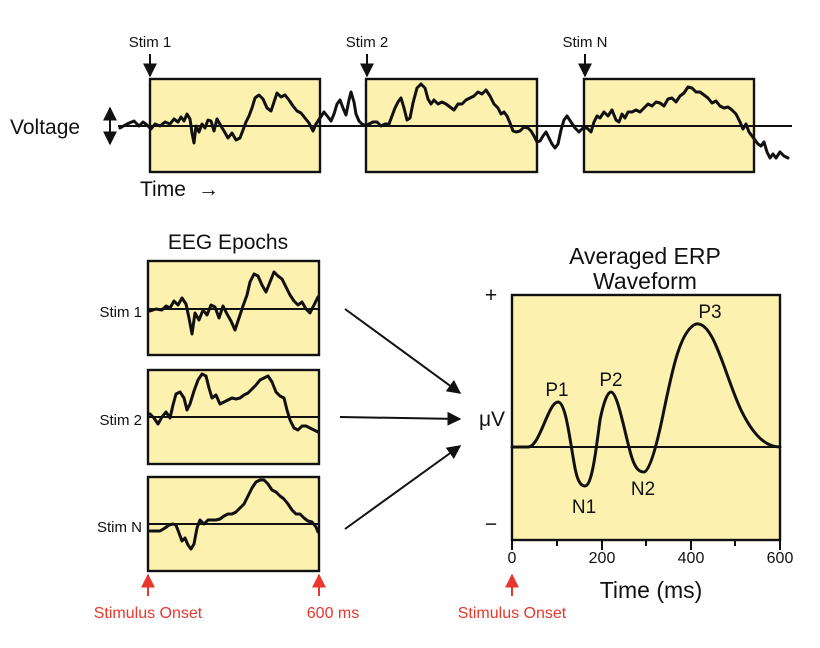  I want to click on erp-title-line-2: Waveform, so click(645, 281).